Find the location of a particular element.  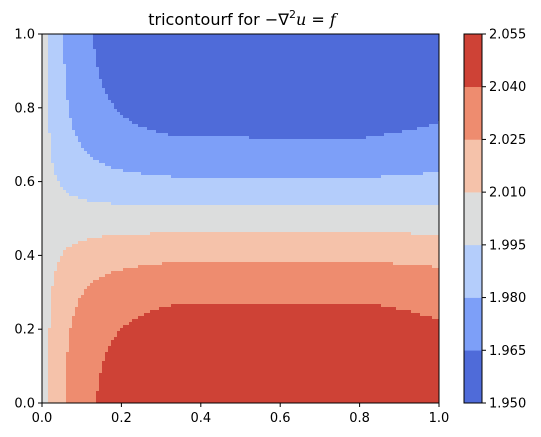

x-tick-label: 0.8 is located at coordinates (359, 418).